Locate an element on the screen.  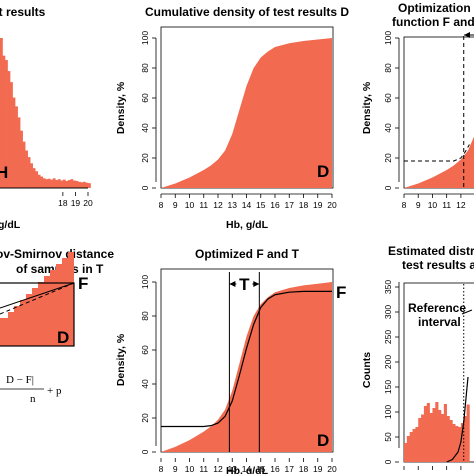
panel2-x-tick-label: 8 is located at coordinates (161, 205).